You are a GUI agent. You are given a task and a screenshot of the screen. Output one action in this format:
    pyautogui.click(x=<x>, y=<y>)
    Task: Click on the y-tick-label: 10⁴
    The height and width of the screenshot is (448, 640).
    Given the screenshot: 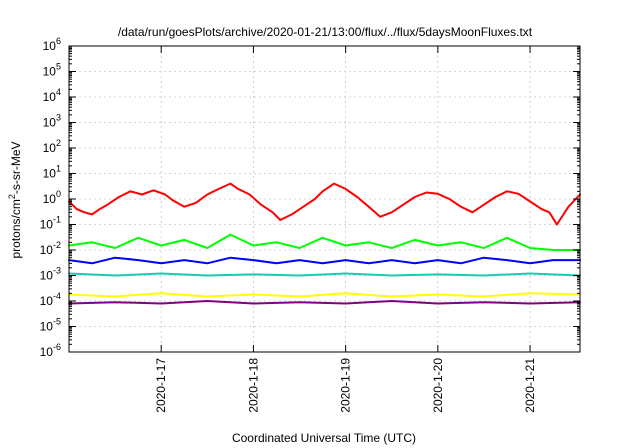 What is the action you would take?
    pyautogui.click(x=52, y=95)
    